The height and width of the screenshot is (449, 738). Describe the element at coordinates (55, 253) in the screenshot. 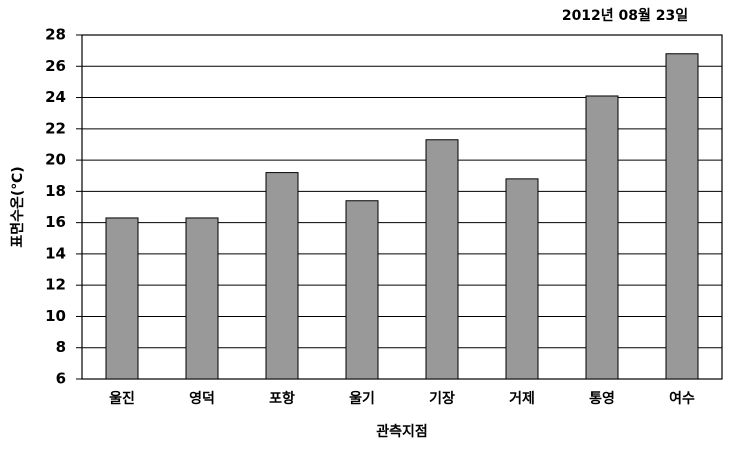

I see `y-tick-label: 14` at that location.